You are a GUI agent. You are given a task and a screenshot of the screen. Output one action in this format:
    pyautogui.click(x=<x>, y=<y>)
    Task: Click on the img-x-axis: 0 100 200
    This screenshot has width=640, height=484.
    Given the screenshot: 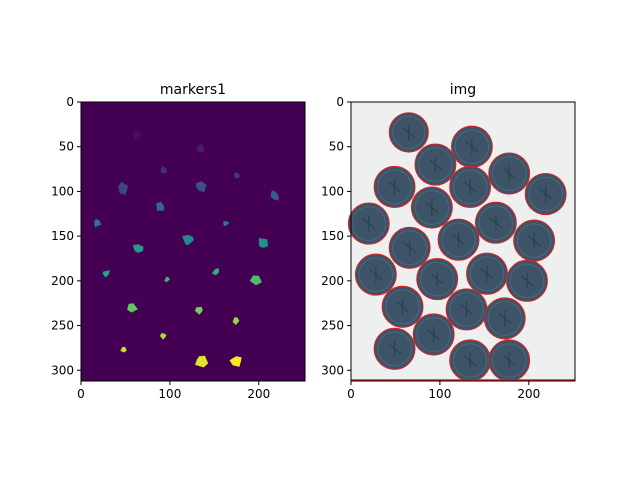 What is the action you would take?
    pyautogui.click(x=443, y=391)
    